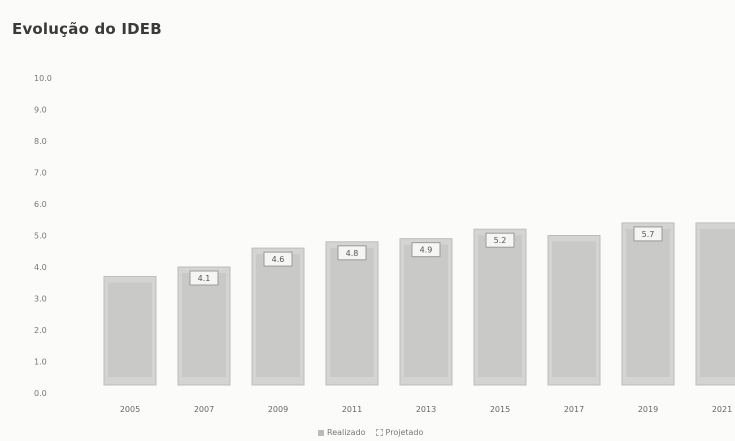 This screenshot has width=735, height=441. I want to click on x-category-label: 2019, so click(648, 409).